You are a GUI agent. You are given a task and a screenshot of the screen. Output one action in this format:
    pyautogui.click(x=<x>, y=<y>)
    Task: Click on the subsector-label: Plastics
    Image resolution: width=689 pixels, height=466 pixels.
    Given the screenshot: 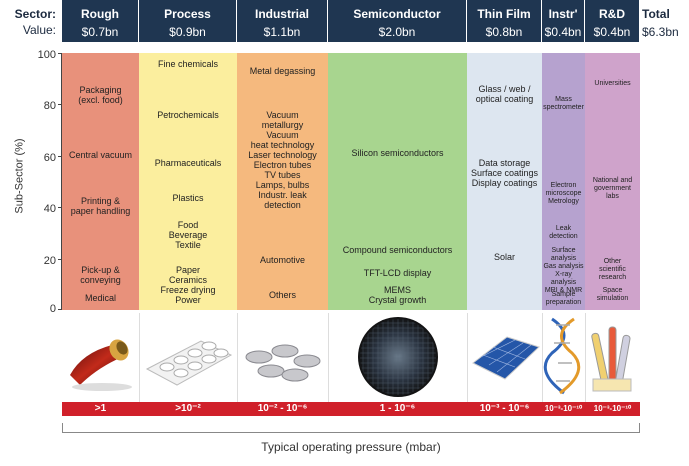 What is the action you would take?
    pyautogui.click(x=188, y=198)
    